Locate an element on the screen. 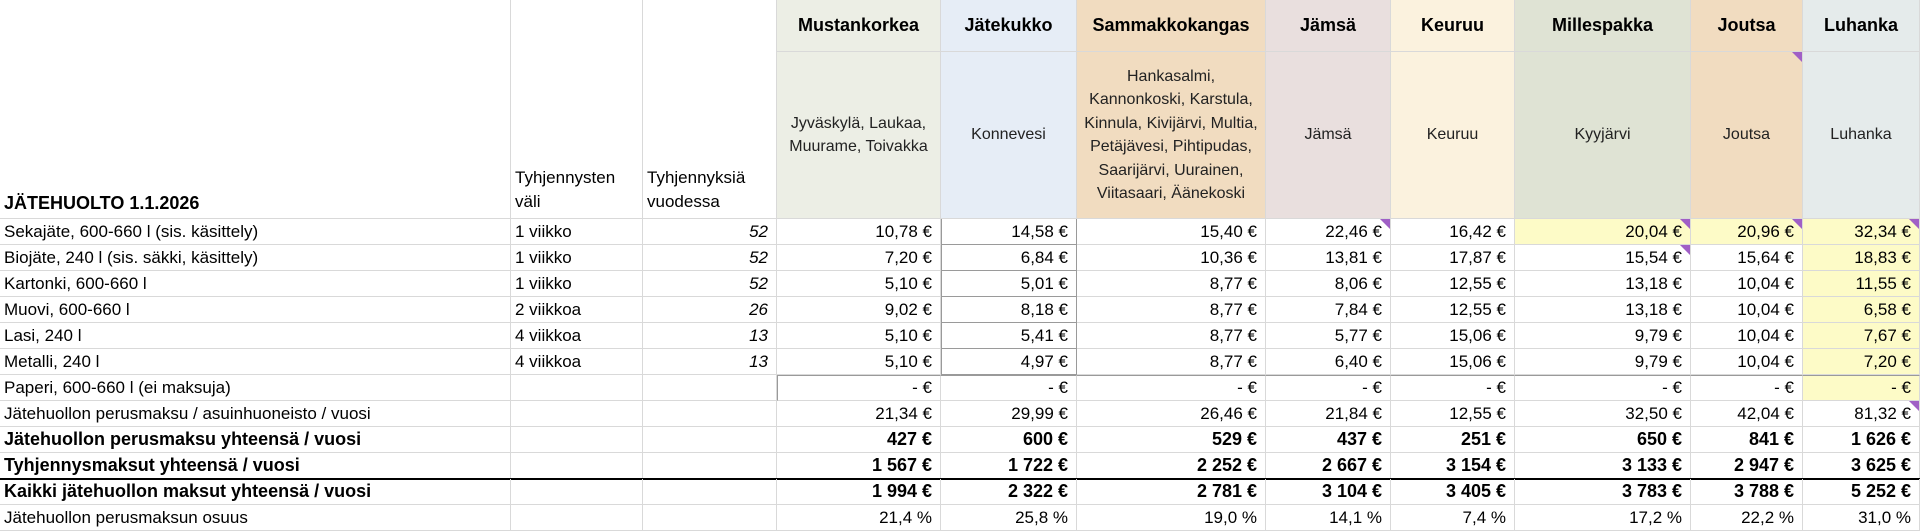 The image size is (1920, 532). summary-value-cell: 5 252 € is located at coordinates (1861, 492).